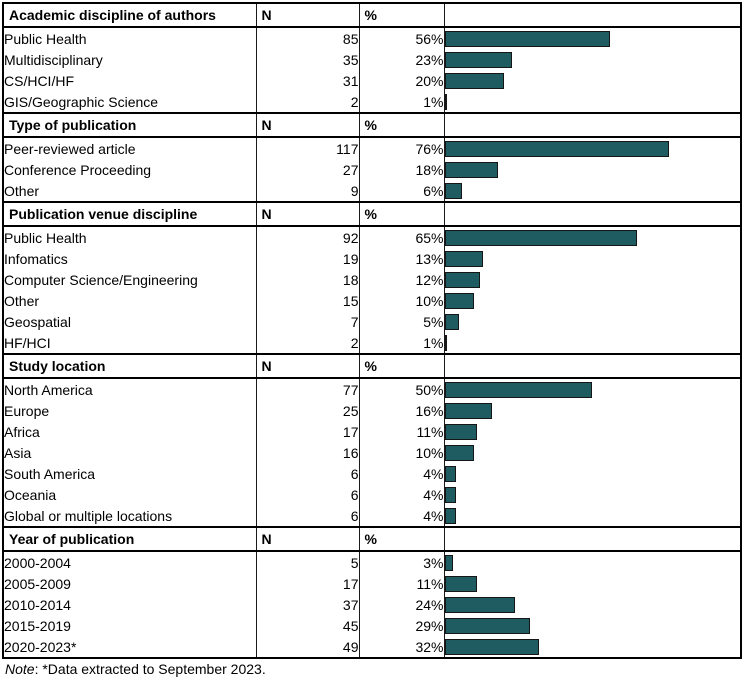 This screenshot has width=744, height=679. I want to click on table-row: 2015-2019 45 29%, so click(372, 625).